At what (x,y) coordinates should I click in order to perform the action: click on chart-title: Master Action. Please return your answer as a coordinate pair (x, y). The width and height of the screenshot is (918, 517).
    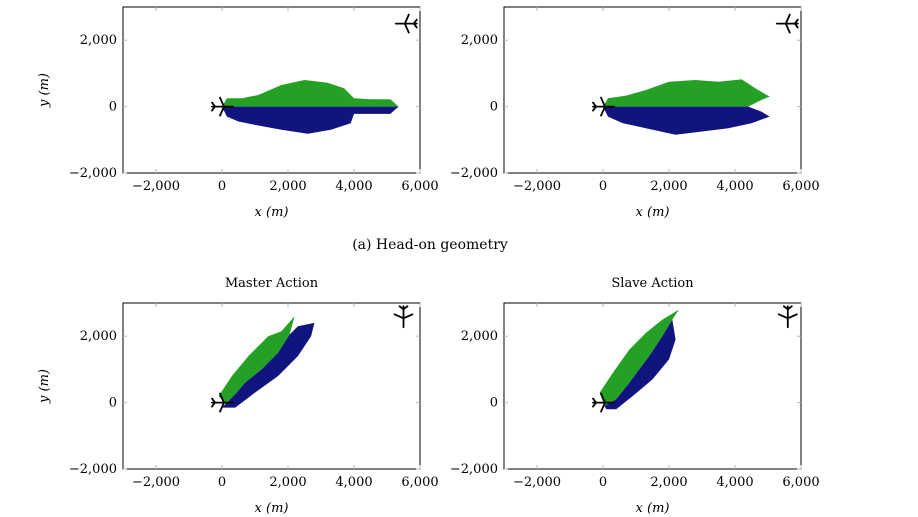
    Looking at the image, I should click on (272, 283).